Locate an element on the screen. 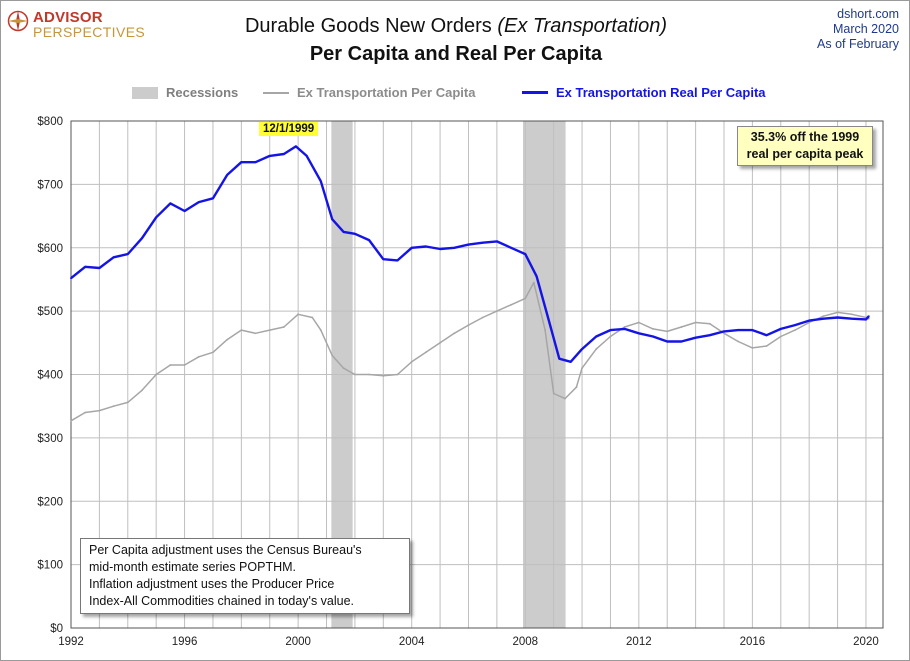  callout-line-2: real per capita peak is located at coordinates (805, 154).